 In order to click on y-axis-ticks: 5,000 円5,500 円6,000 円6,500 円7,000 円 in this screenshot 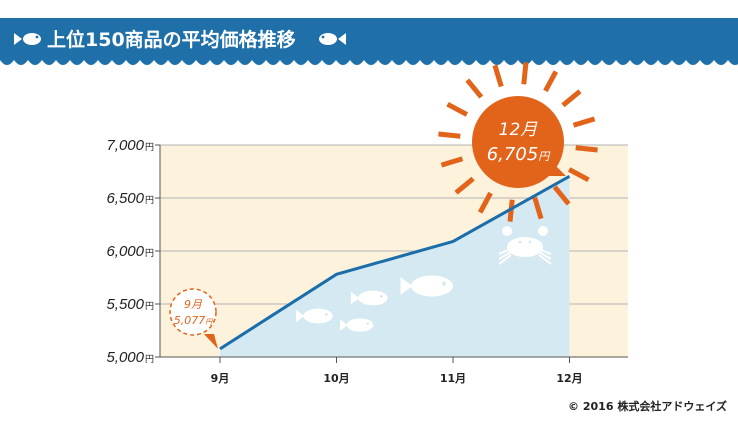, I will do `click(133, 251)`.